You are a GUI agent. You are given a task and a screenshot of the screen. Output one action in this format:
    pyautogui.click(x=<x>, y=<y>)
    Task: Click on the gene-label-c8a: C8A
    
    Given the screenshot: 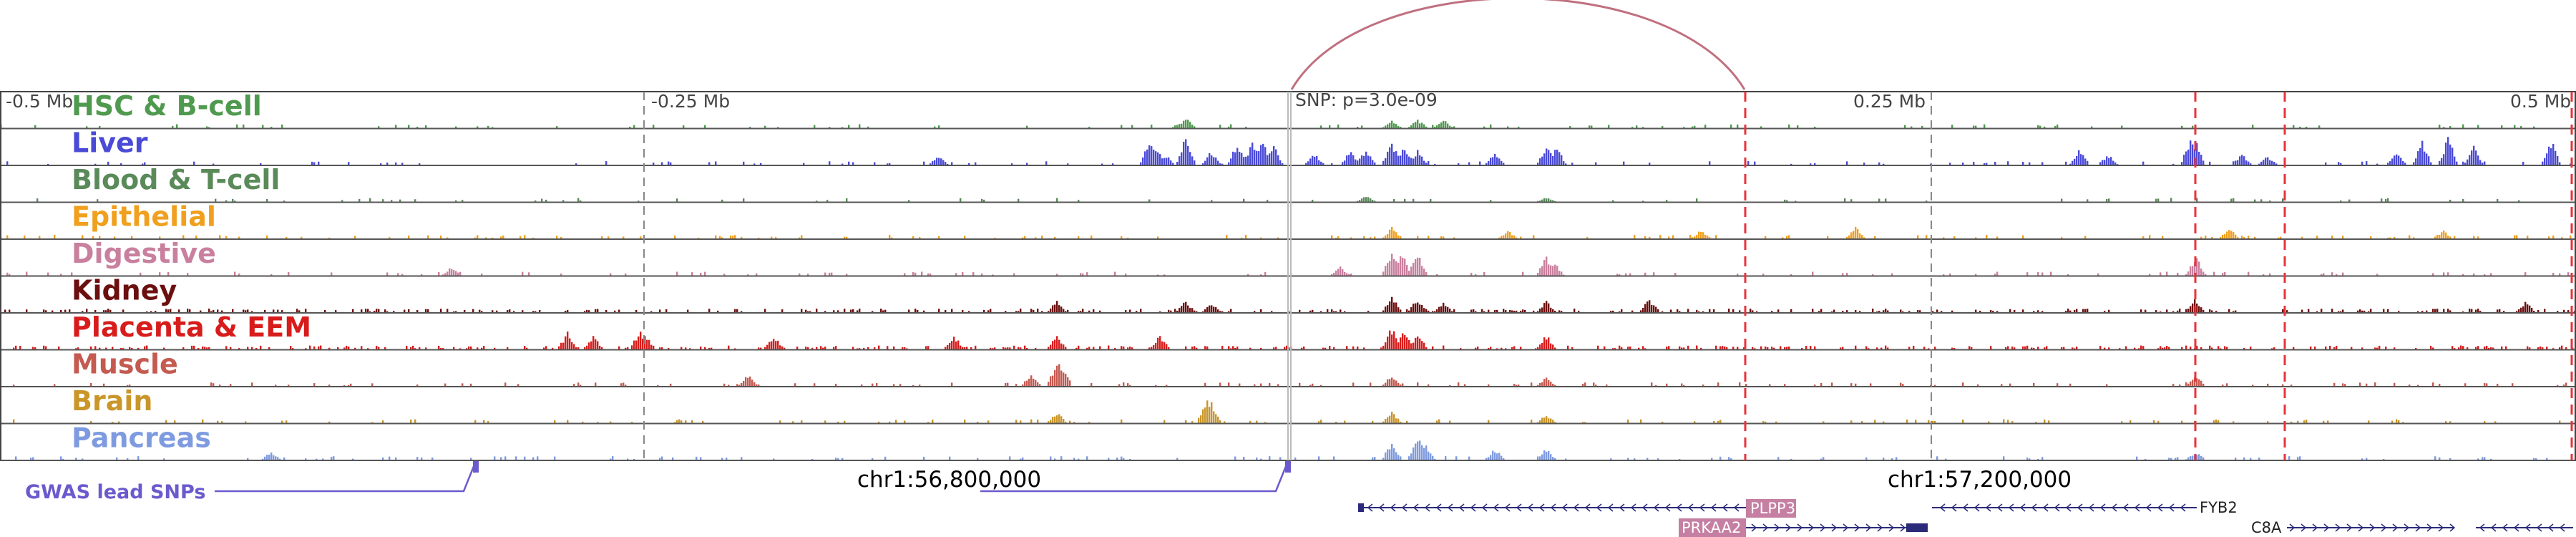 What is the action you would take?
    pyautogui.click(x=2266, y=527)
    